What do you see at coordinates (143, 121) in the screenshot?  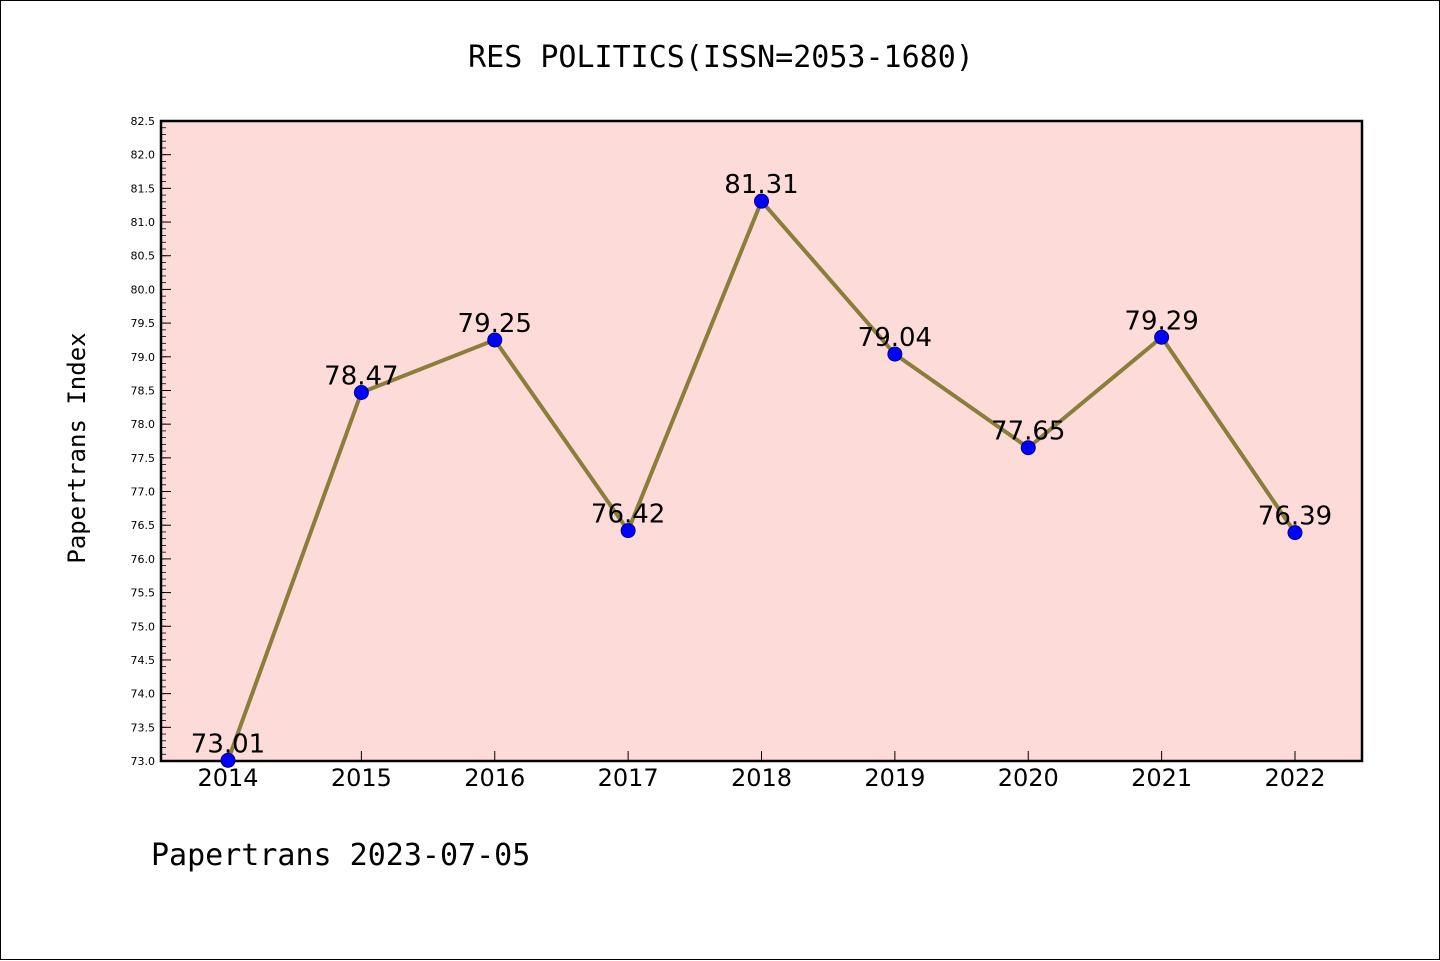 I see `y-tick-label: 82.5` at bounding box center [143, 121].